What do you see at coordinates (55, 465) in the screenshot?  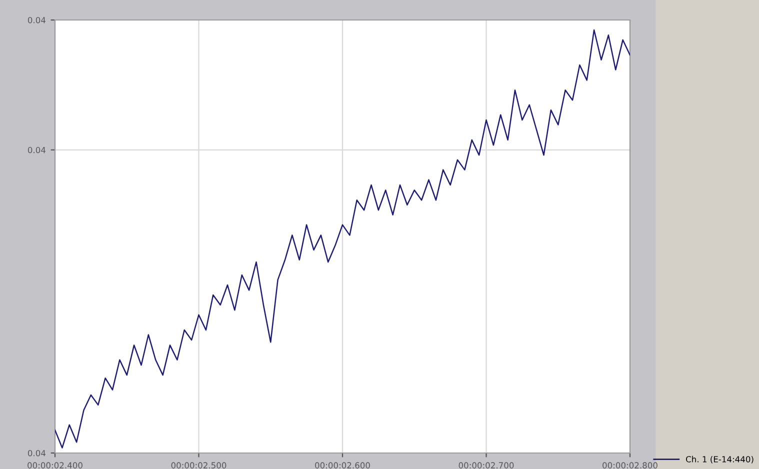 I see `x-tick-label: 00:00:02.400` at bounding box center [55, 465].